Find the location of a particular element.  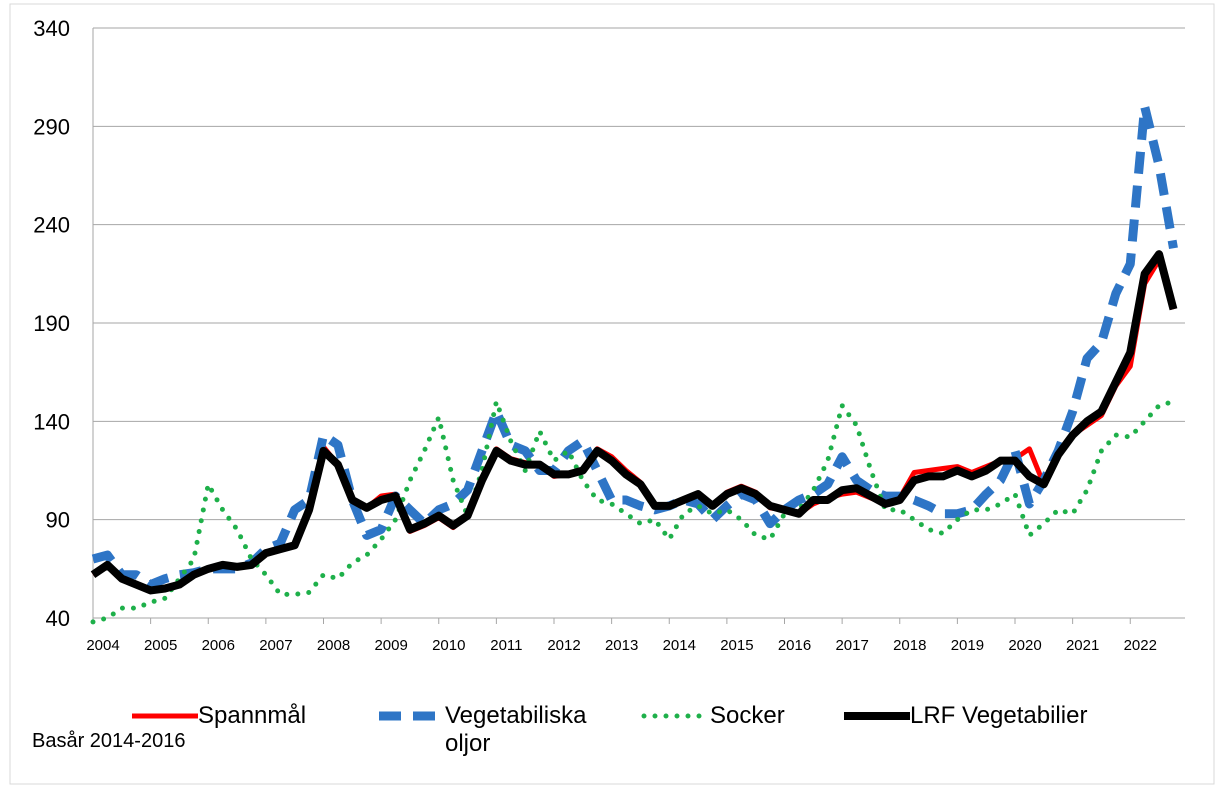

legend-label: LRF Vegetabilier is located at coordinates (999, 715).